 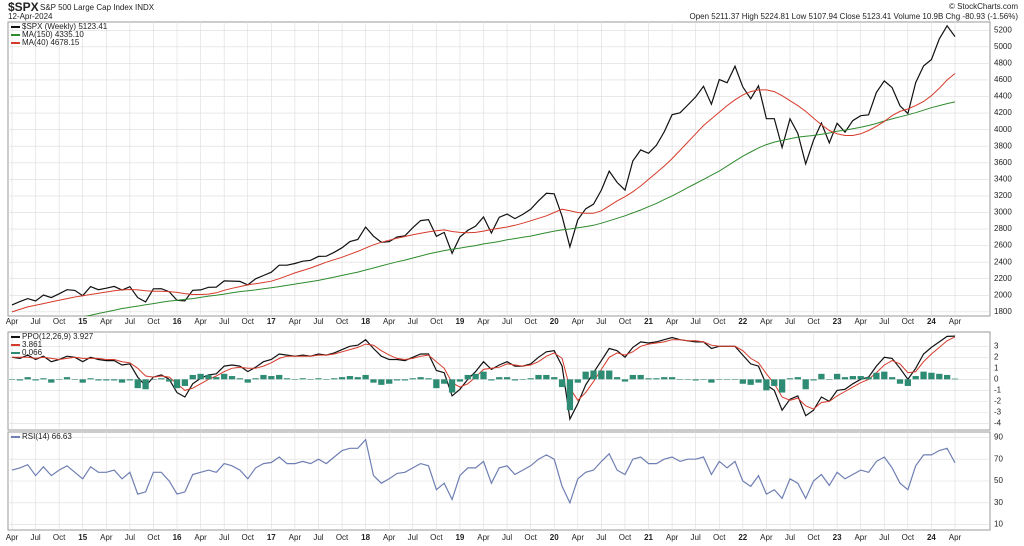 What do you see at coordinates (998, 423) in the screenshot?
I see `y-tick-label: -4` at bounding box center [998, 423].